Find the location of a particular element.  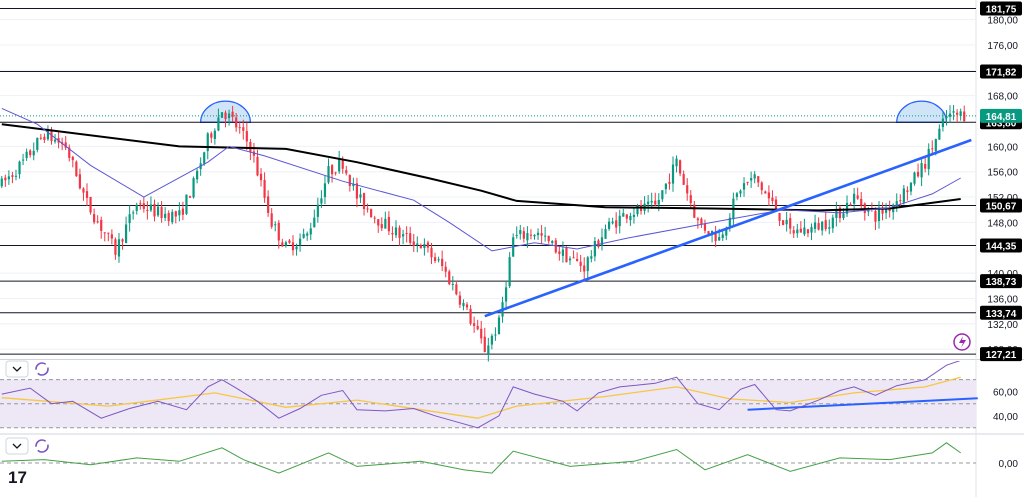

last-price-pill: 164,81 is located at coordinates (1001, 115).